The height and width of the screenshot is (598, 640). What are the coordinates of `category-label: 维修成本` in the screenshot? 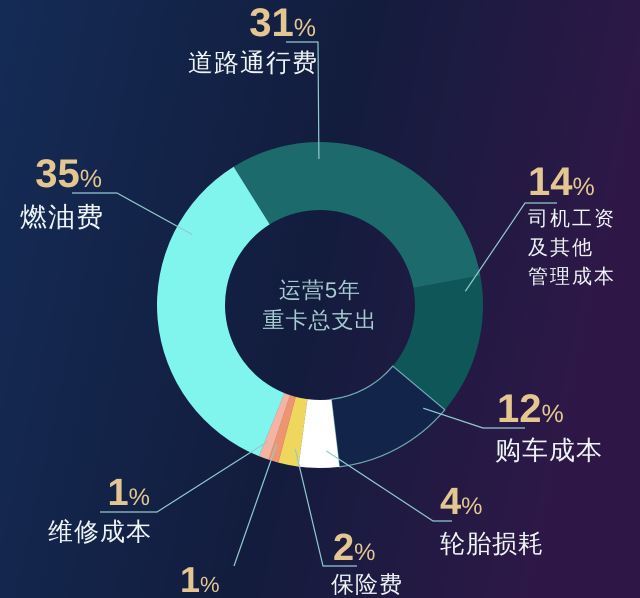 It's located at (100, 532).